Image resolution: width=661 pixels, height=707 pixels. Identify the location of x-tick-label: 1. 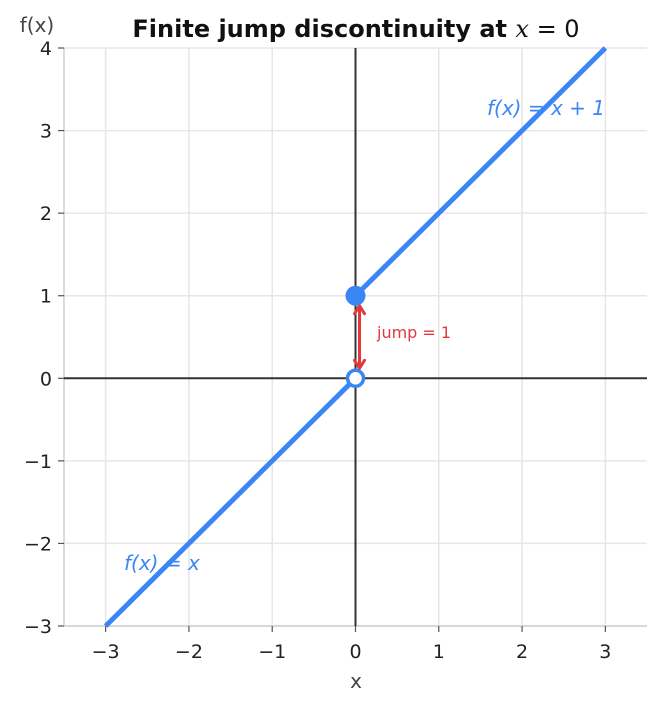
(439, 652).